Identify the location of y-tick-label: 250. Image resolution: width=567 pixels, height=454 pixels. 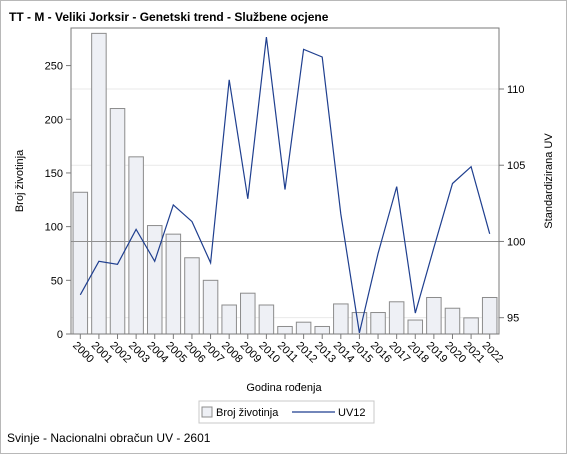
(54, 67).